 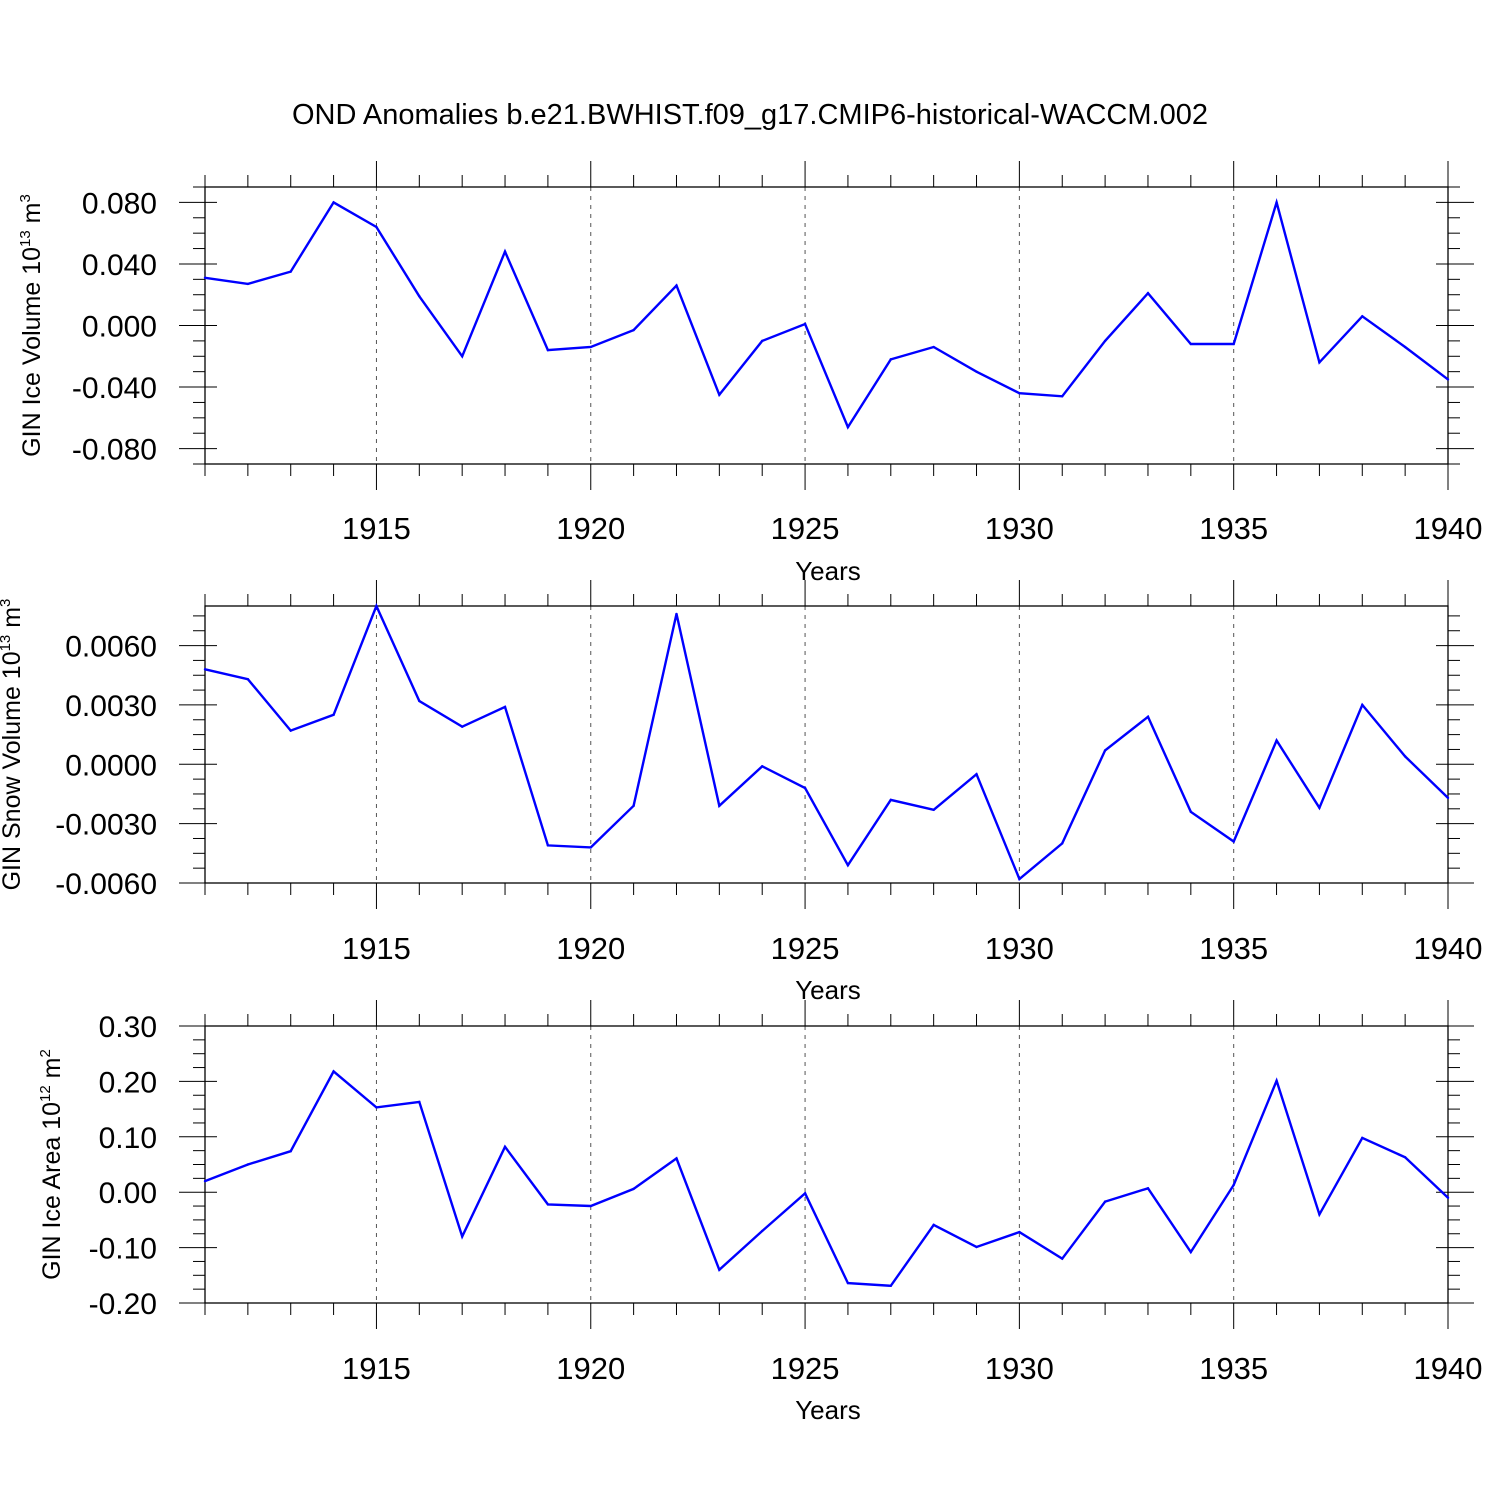 I want to click on y-tick-label: 0.000, so click(x=119, y=327).